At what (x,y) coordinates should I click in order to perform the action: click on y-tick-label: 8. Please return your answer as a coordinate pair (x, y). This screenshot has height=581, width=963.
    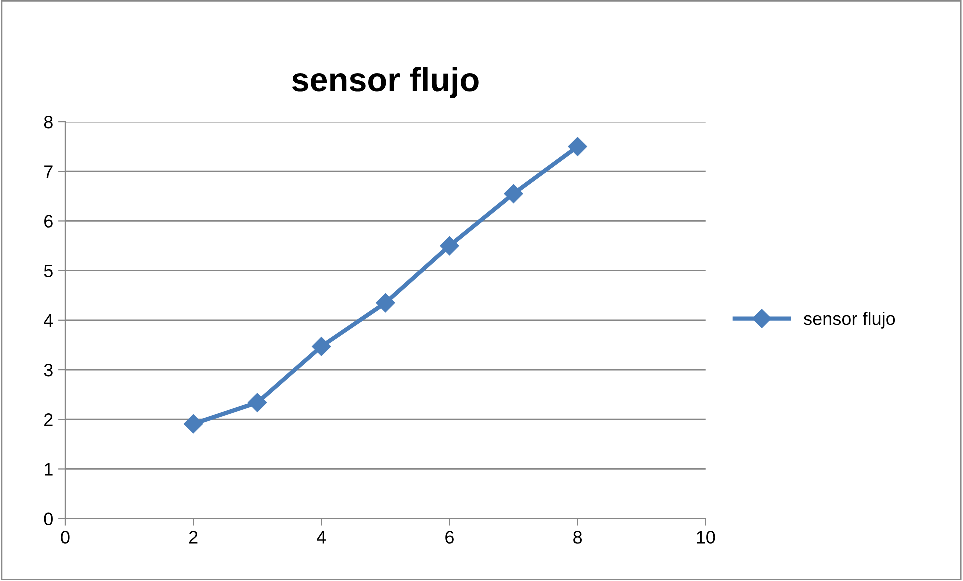
    Looking at the image, I should click on (48, 122).